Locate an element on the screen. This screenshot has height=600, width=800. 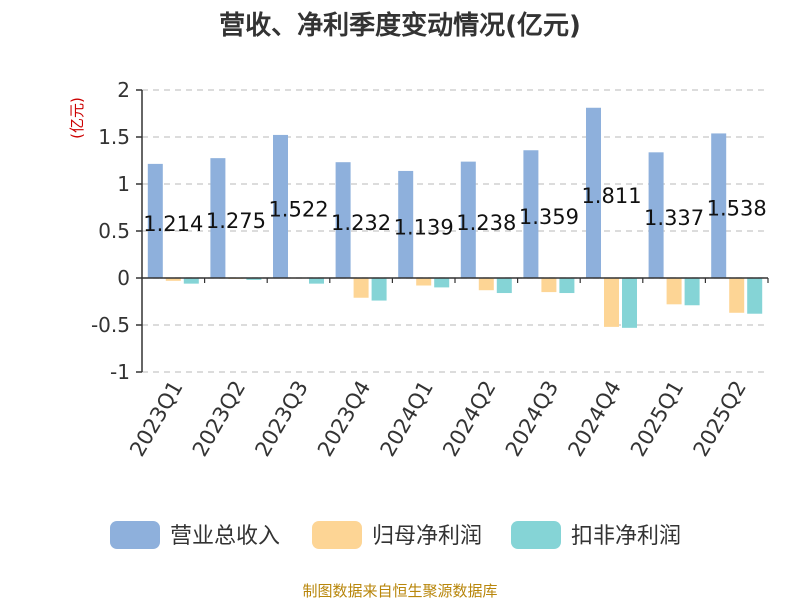
data-label: 1.337 is located at coordinates (674, 218).